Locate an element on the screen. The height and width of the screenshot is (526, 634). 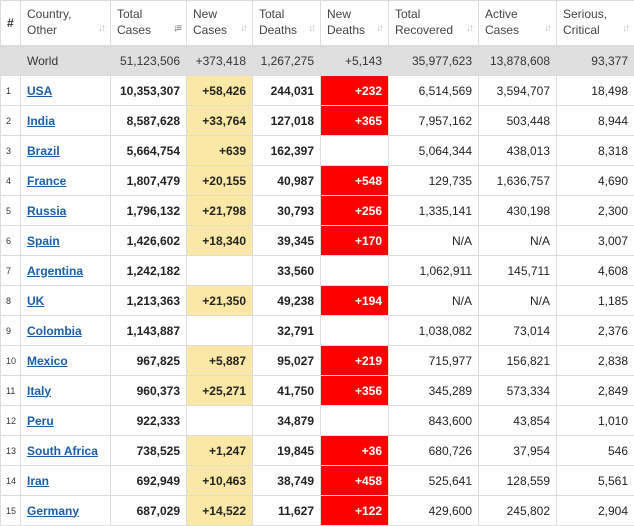
active-cases-cell: 245,802 is located at coordinates (518, 511).